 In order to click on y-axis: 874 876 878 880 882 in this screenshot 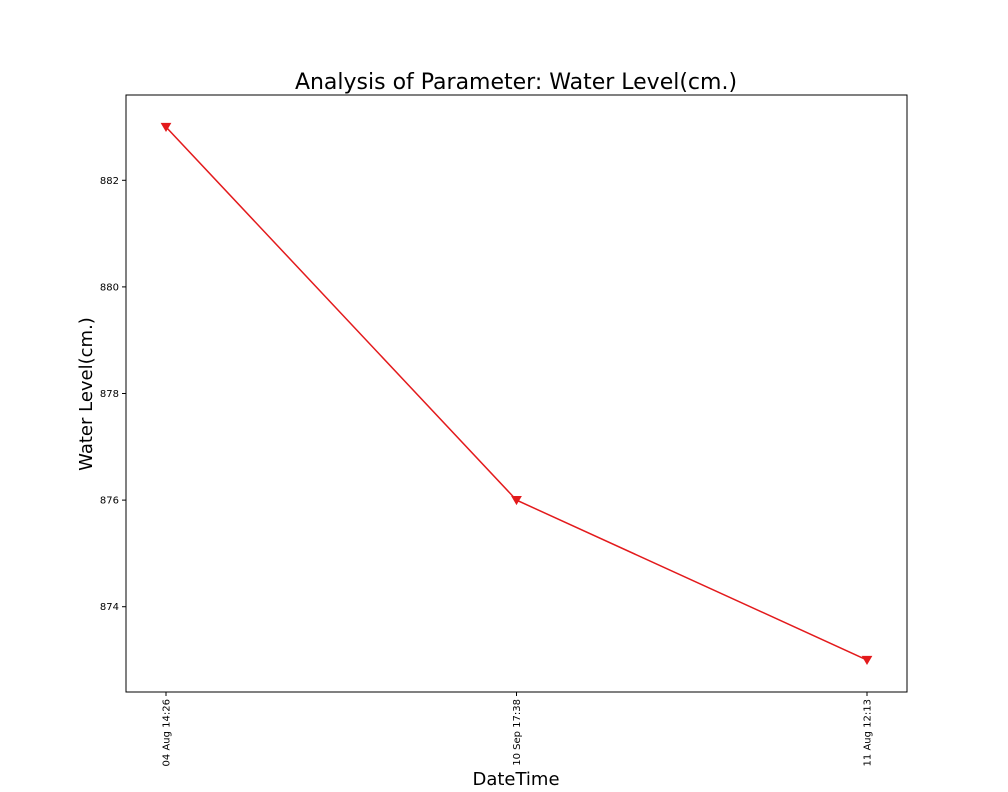, I will do `click(113, 394)`.